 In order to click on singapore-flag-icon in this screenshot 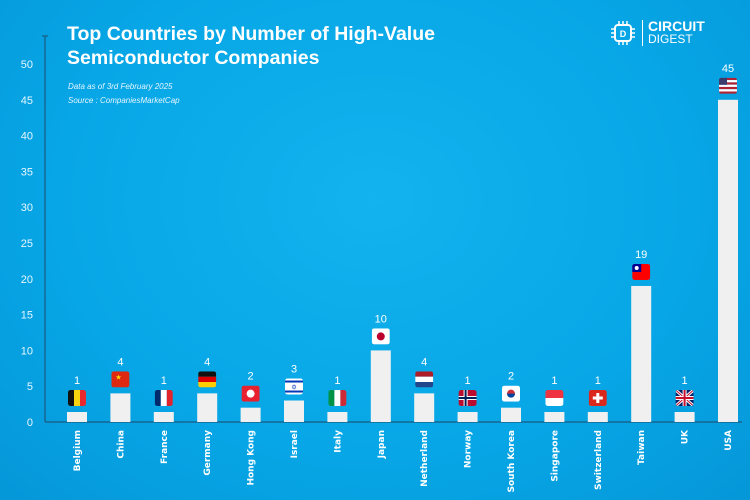, I will do `click(554, 398)`.